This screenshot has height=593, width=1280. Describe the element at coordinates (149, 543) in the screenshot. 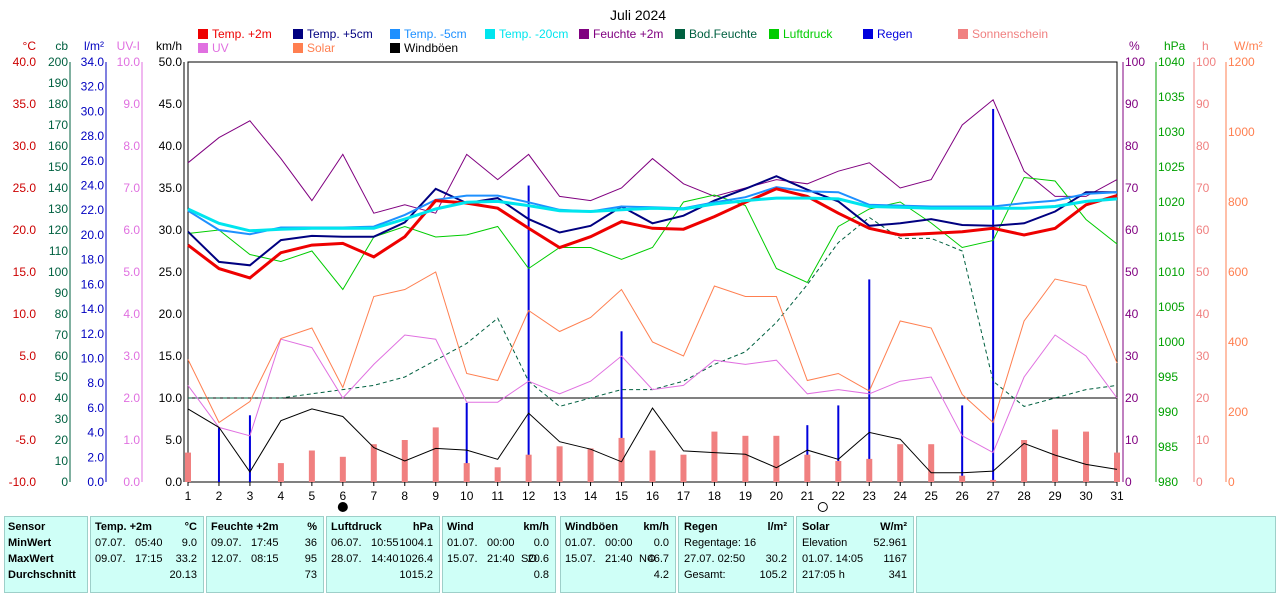

I see `stats-temp-min-time: 05:40` at that location.